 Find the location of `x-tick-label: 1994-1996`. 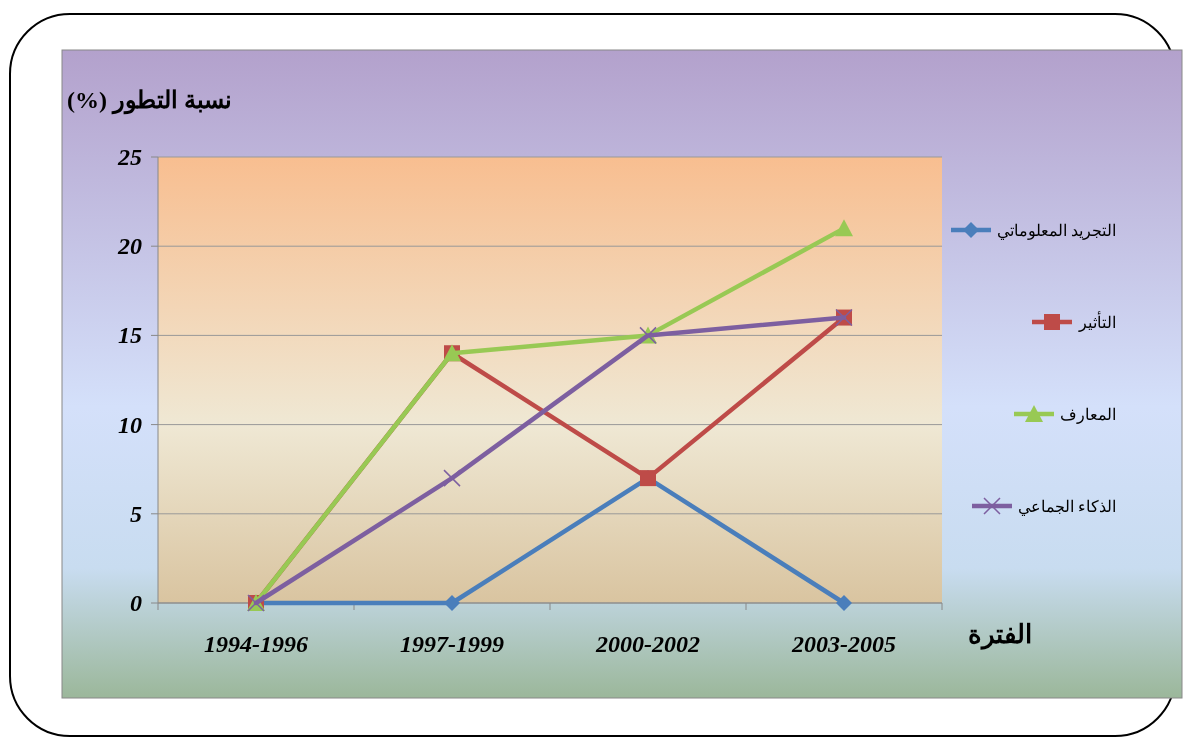

x-tick-label: 1994-1996 is located at coordinates (256, 644).